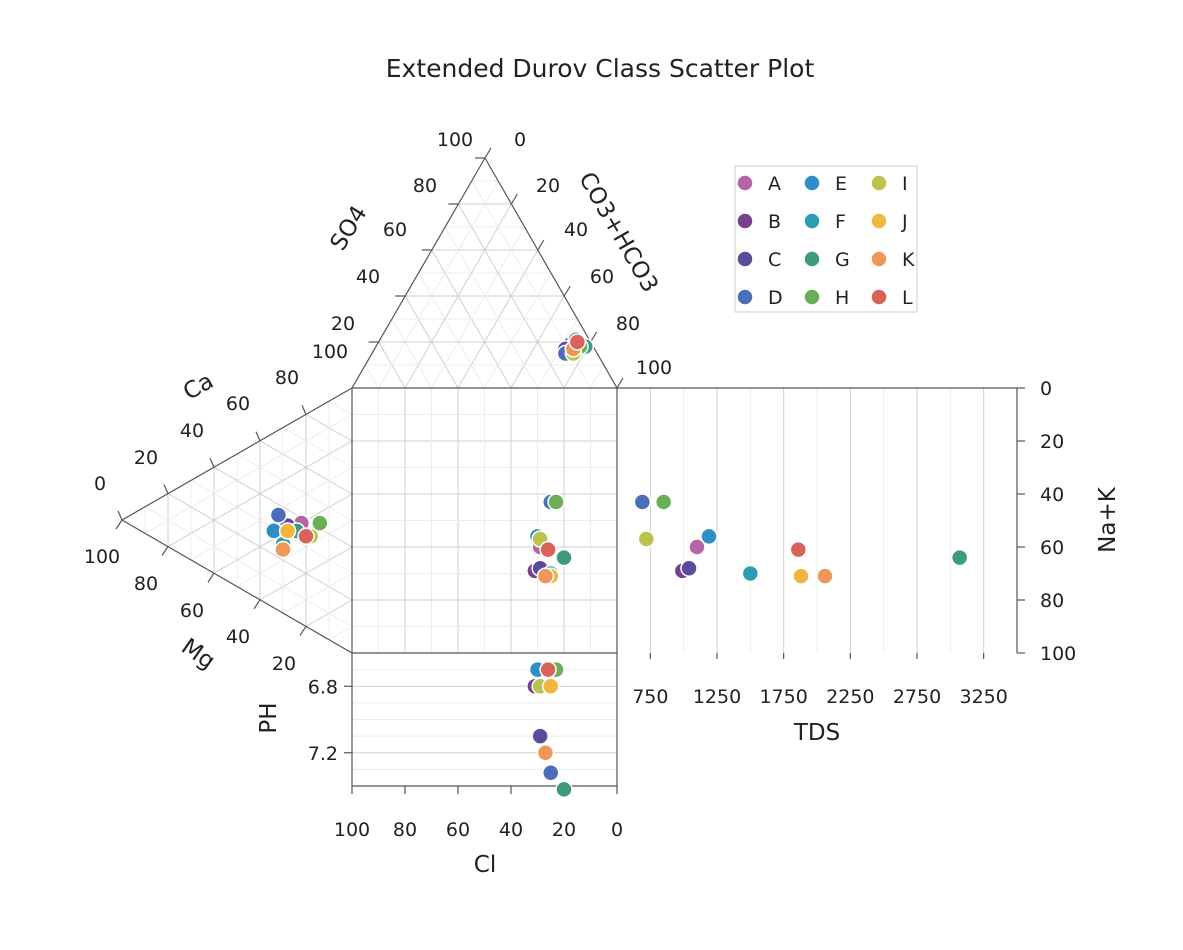 This screenshot has width=1183, height=950. I want to click on mg-tick-label: 20, so click(284, 664).